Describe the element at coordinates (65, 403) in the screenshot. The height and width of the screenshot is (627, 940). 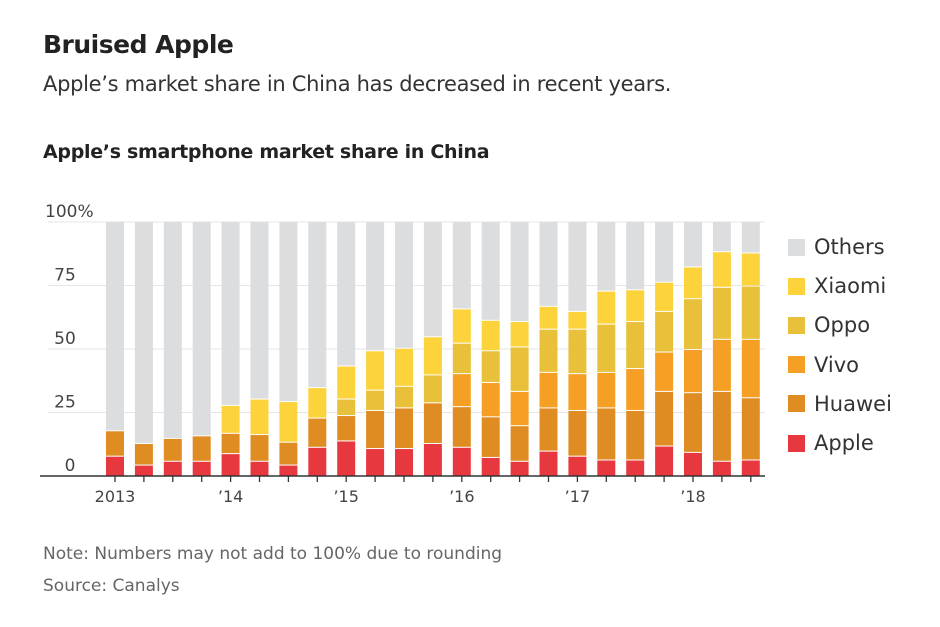
I see `y-tick-label: 25` at that location.